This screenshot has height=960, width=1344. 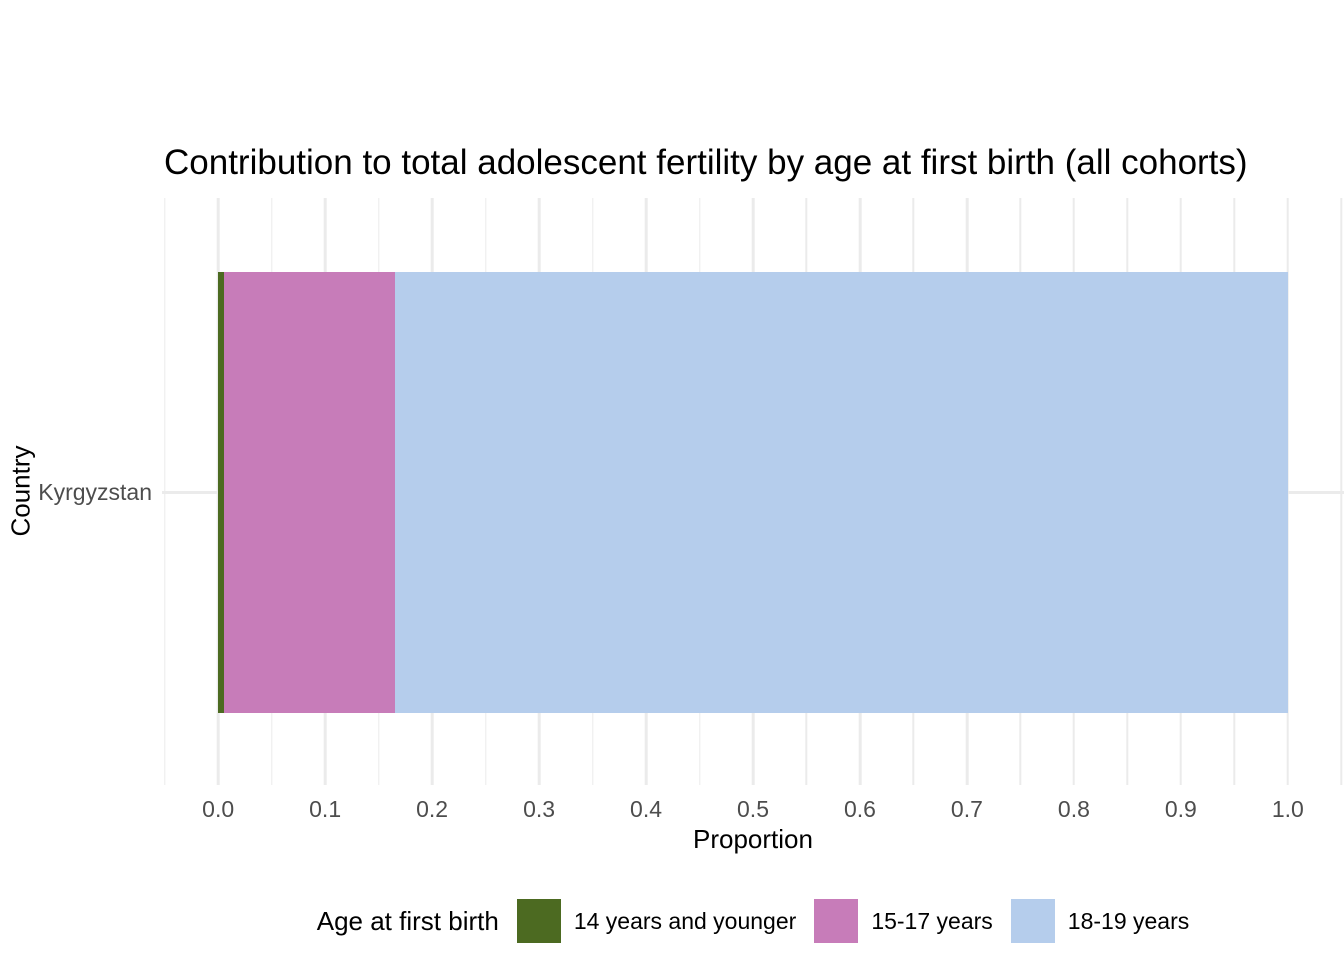 I want to click on x-tick-label: 0.9, so click(x=1180, y=809).